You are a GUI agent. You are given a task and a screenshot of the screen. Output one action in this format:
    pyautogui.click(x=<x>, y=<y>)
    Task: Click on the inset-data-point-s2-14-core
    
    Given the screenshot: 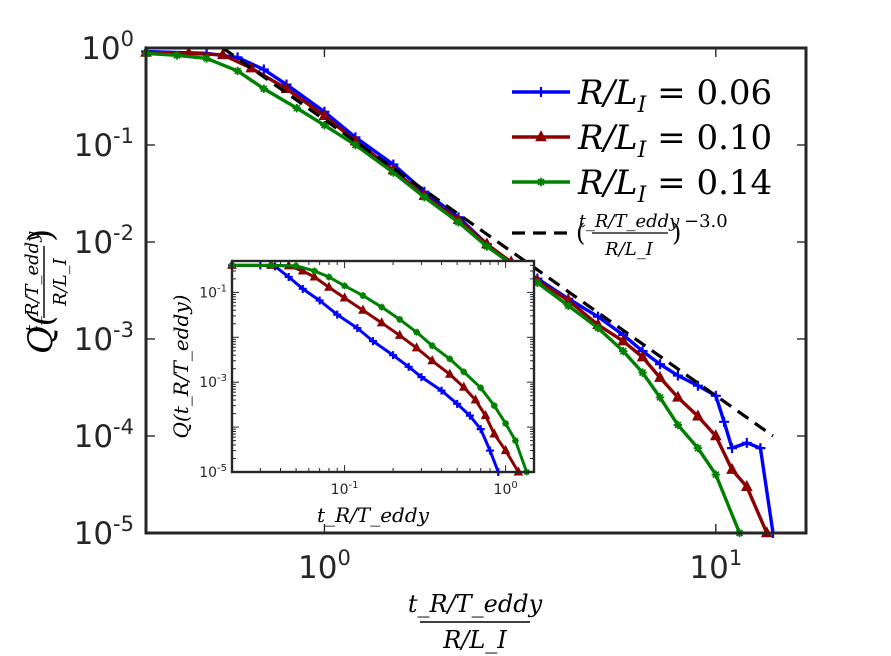 What is the action you would take?
    pyautogui.click(x=494, y=405)
    